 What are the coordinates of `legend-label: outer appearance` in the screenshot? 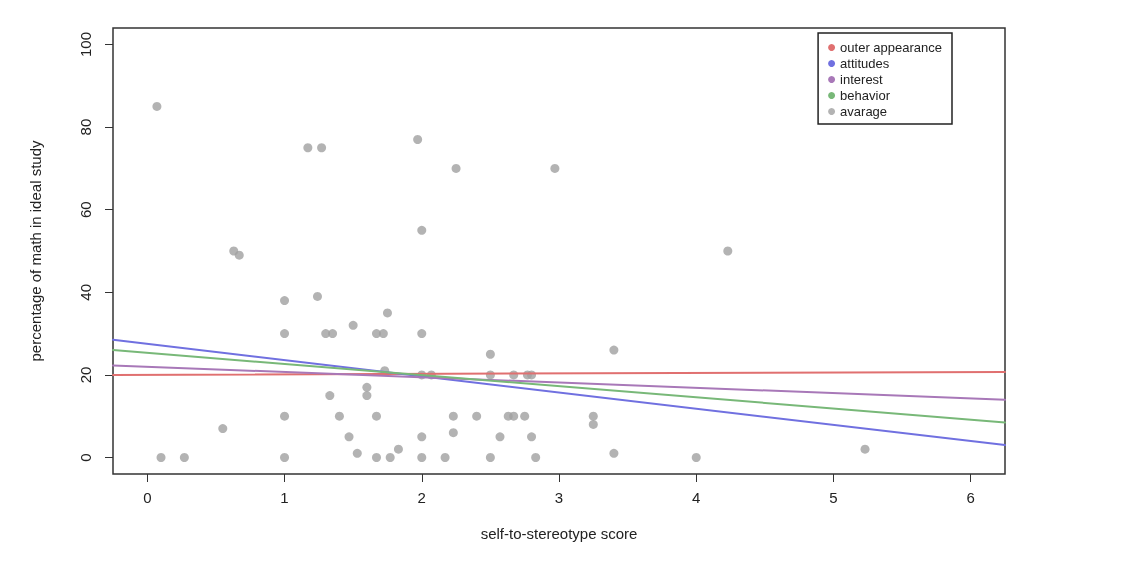 It's located at (891, 47).